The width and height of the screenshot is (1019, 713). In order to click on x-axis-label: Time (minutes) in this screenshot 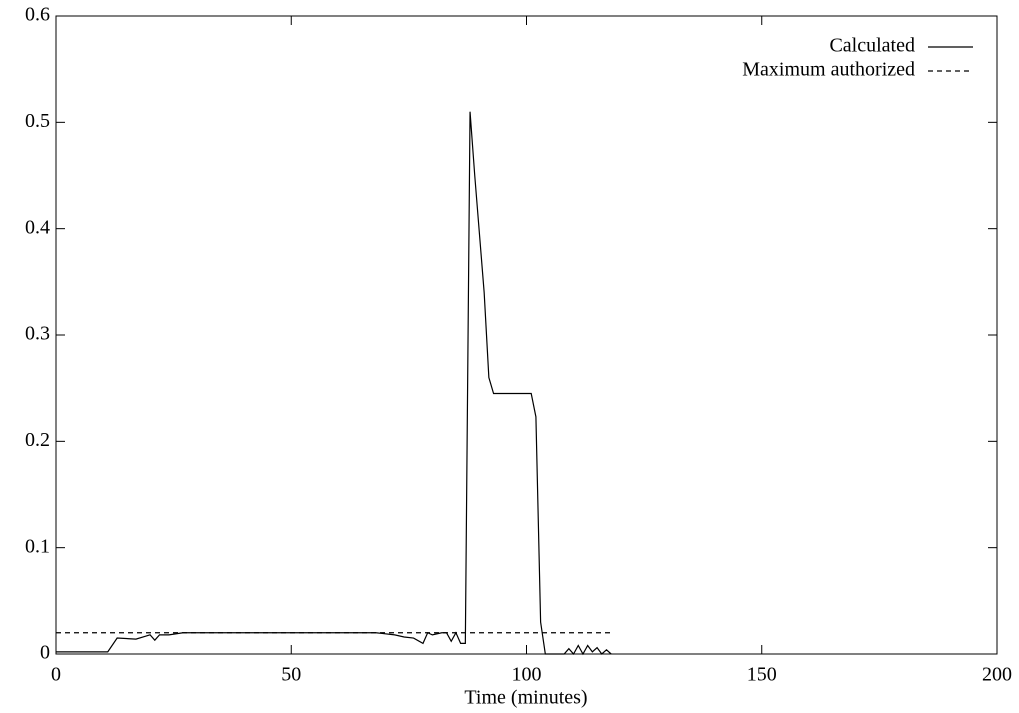, I will do `click(525, 698)`.